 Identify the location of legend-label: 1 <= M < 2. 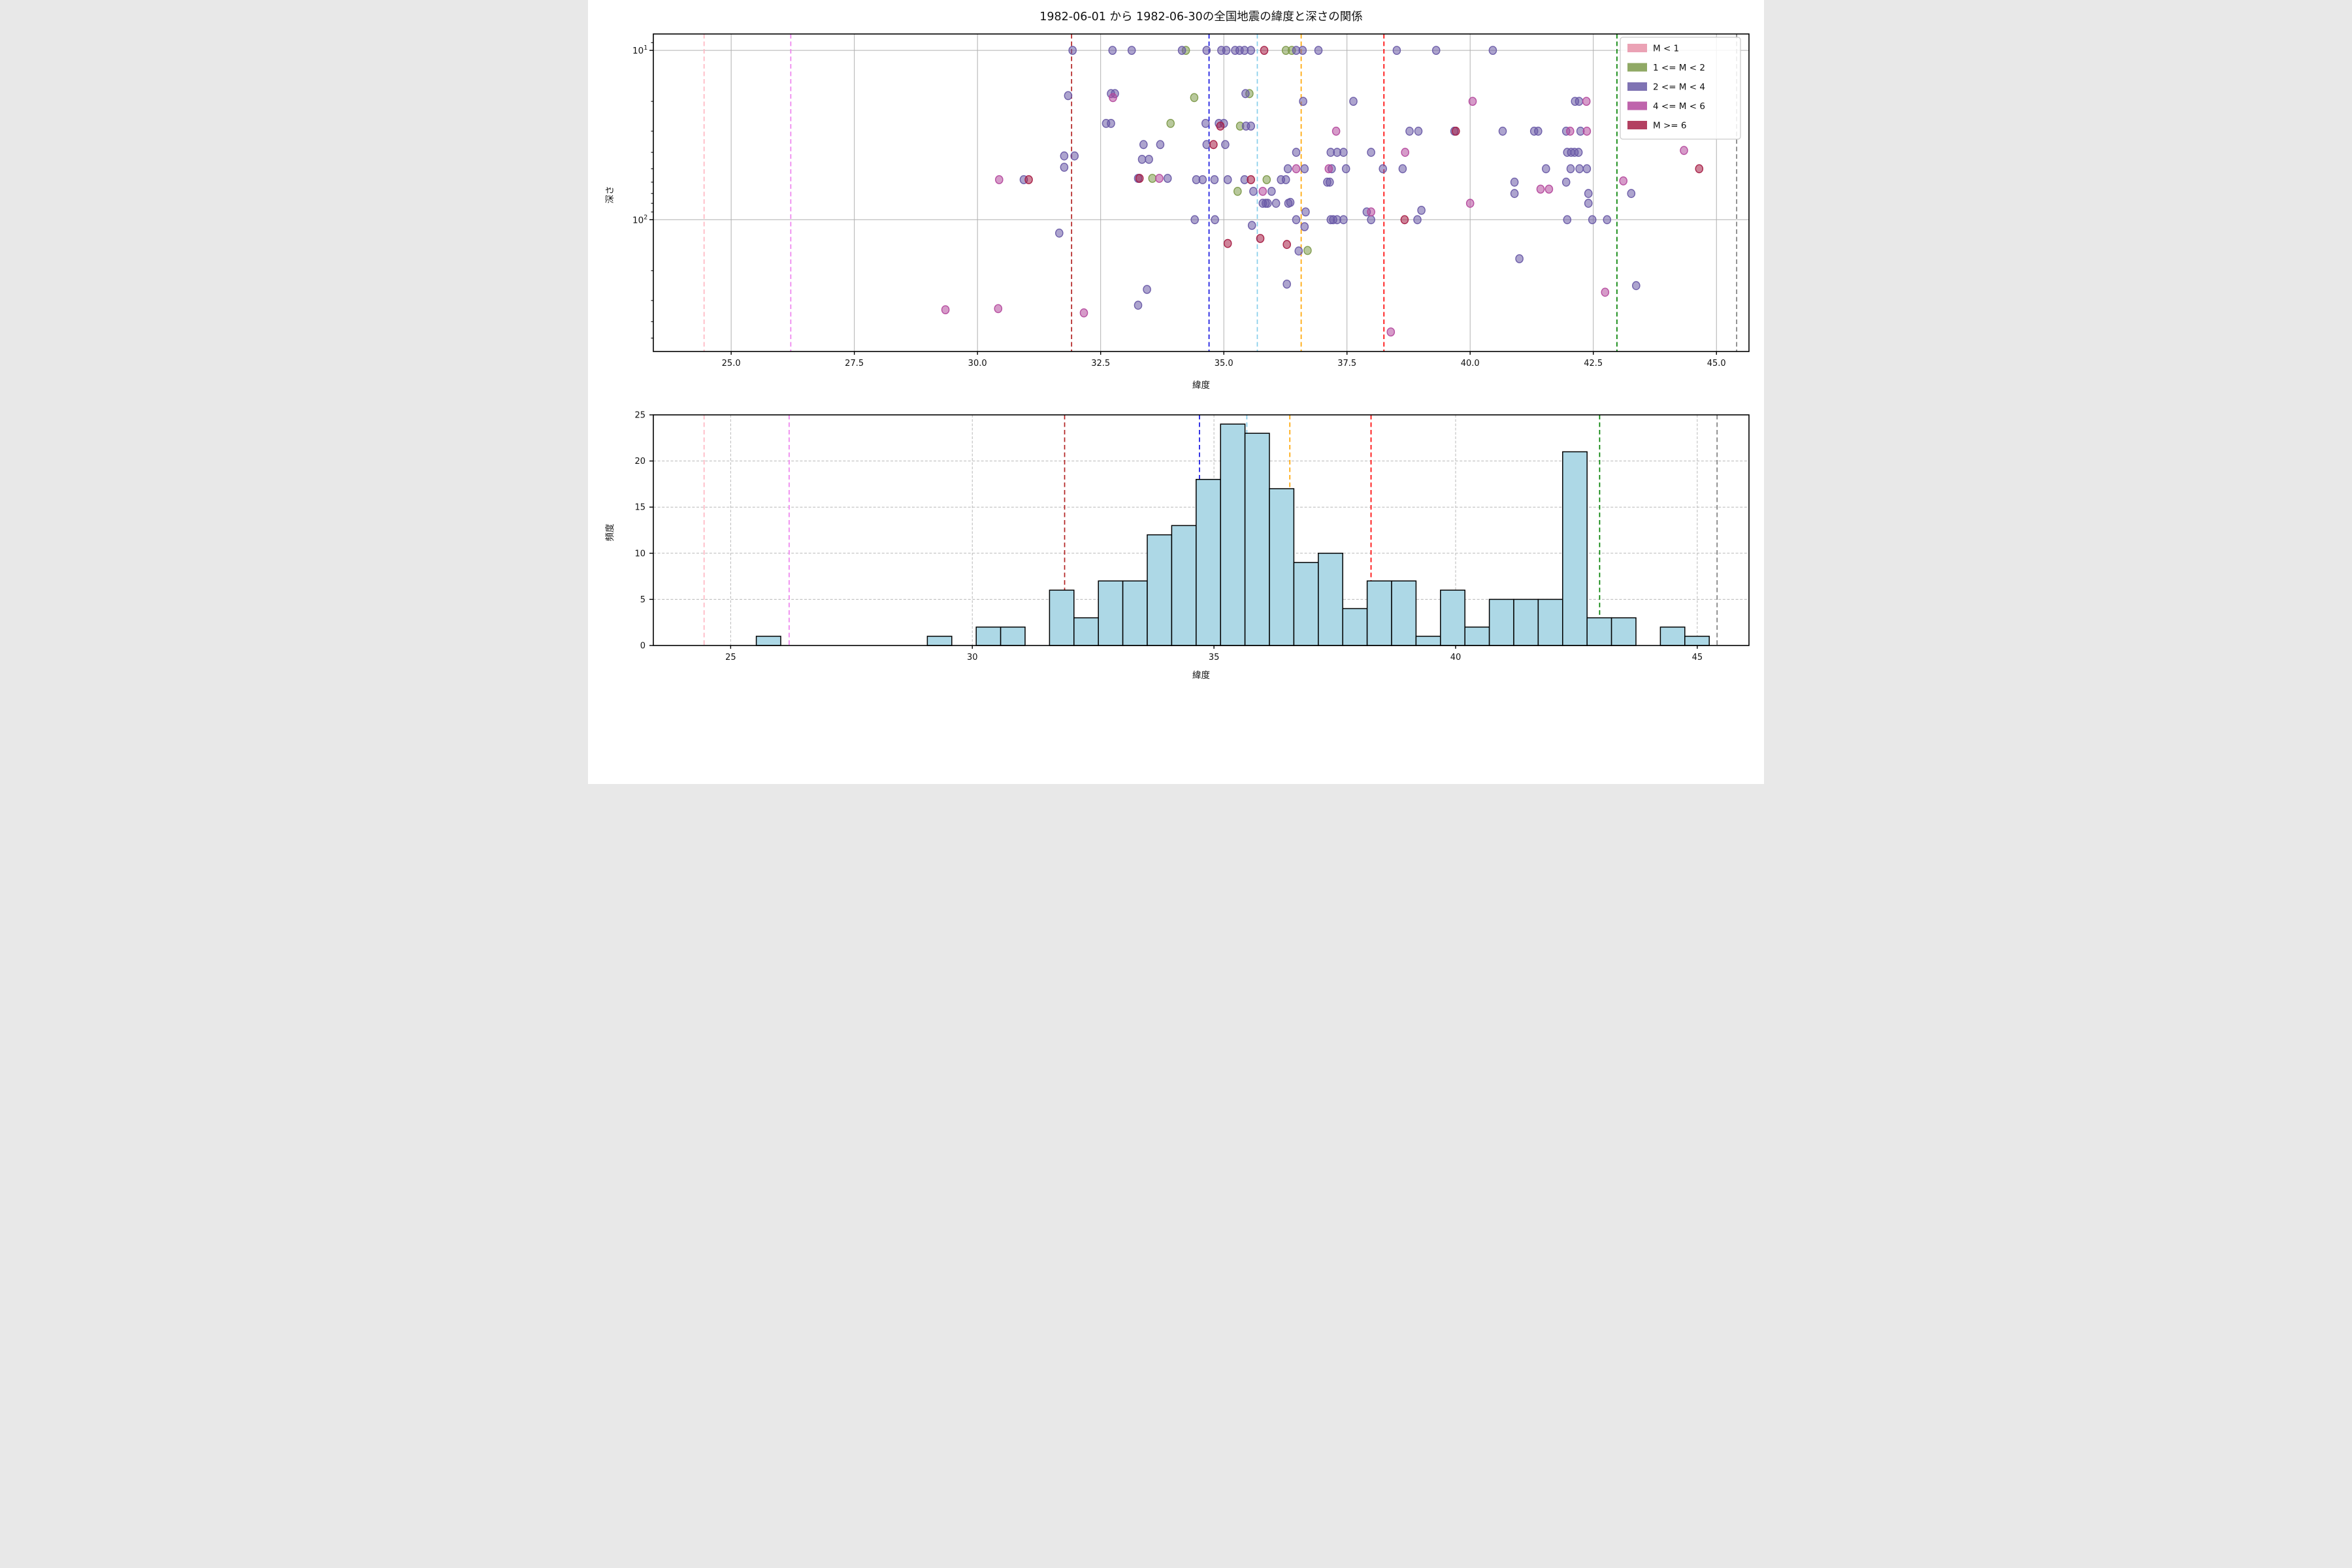
(1679, 68).